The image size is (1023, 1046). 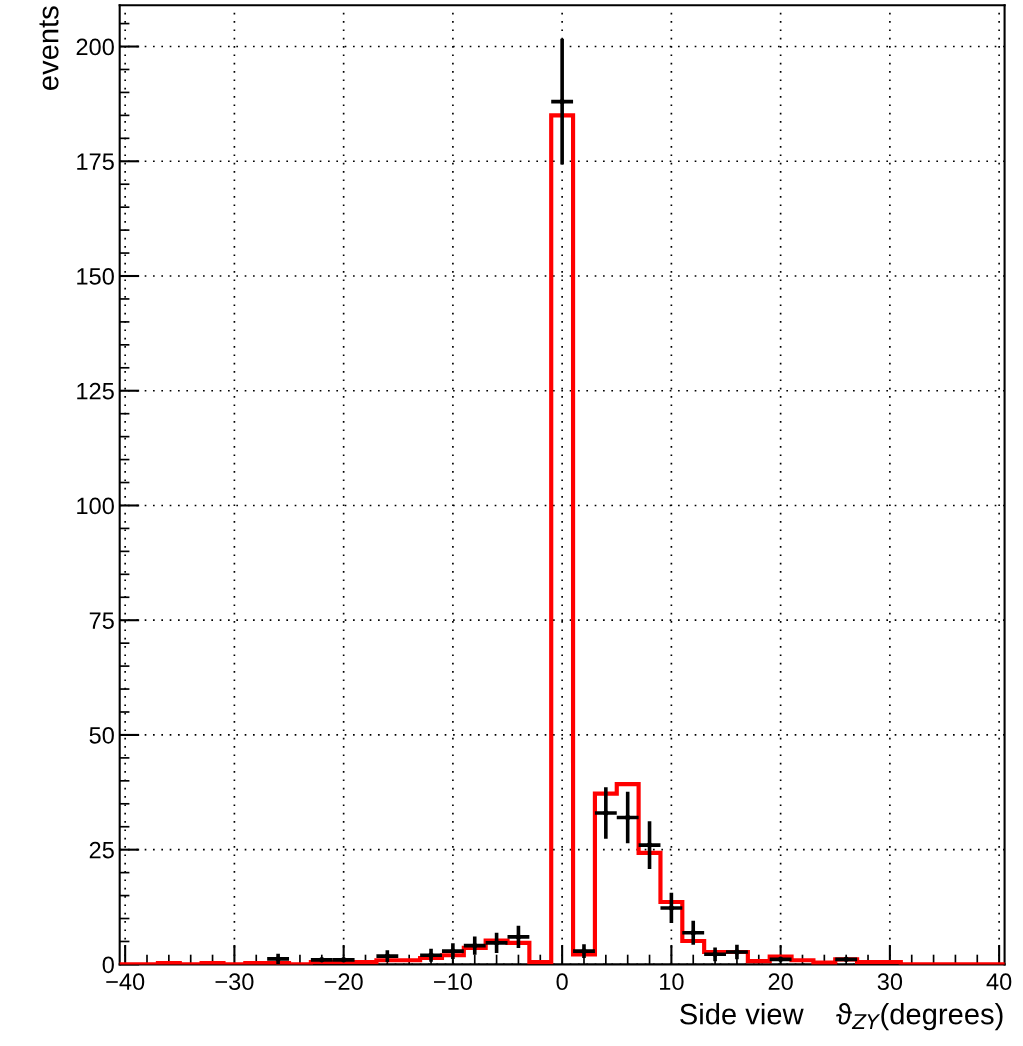 I want to click on x-tick-label: 30, so click(x=890, y=982).